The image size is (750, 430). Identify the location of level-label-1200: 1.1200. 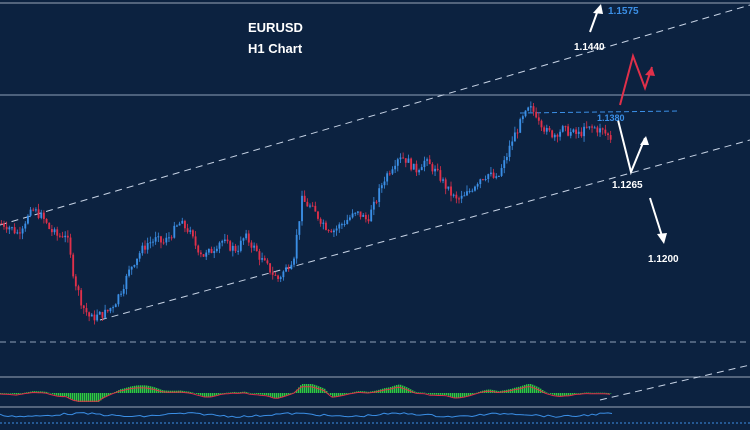
(663, 259).